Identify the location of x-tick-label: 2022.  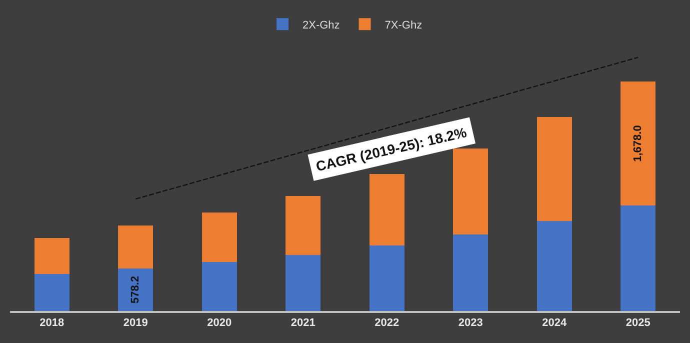
(387, 322).